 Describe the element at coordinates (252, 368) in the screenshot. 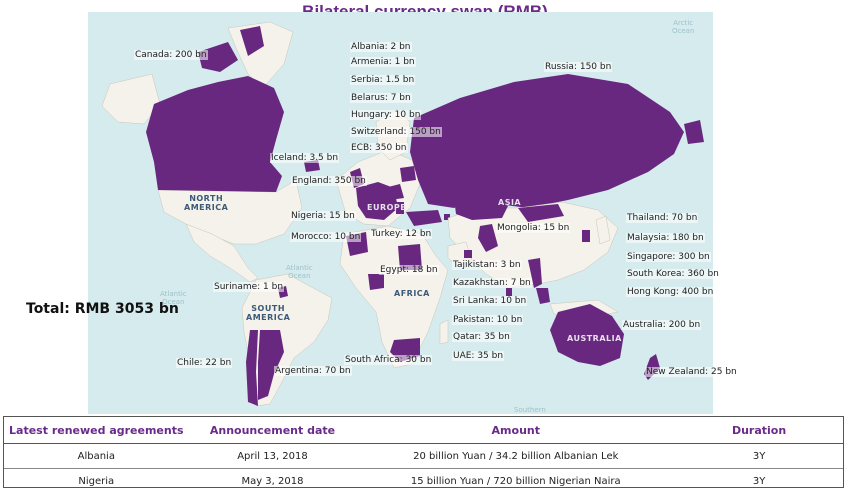

I see `chile` at that location.